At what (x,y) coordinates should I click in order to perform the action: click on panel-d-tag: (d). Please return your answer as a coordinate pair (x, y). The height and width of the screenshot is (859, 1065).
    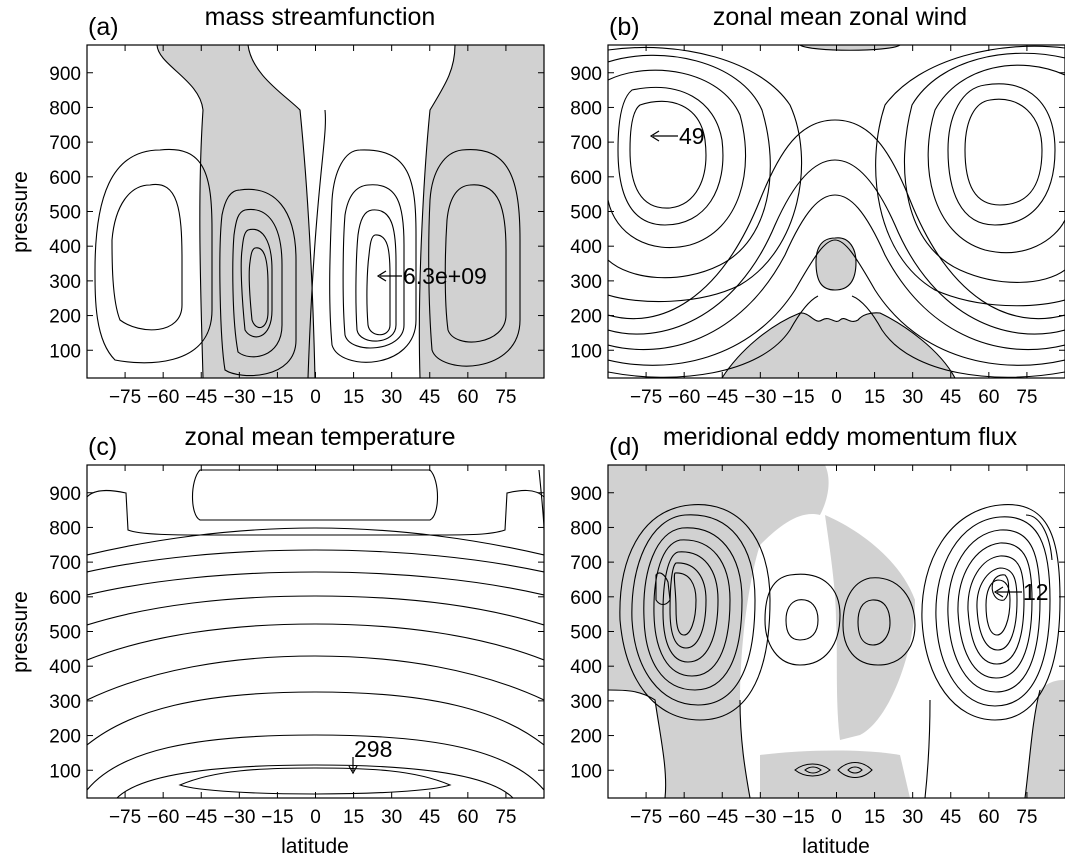
    Looking at the image, I should click on (624, 447).